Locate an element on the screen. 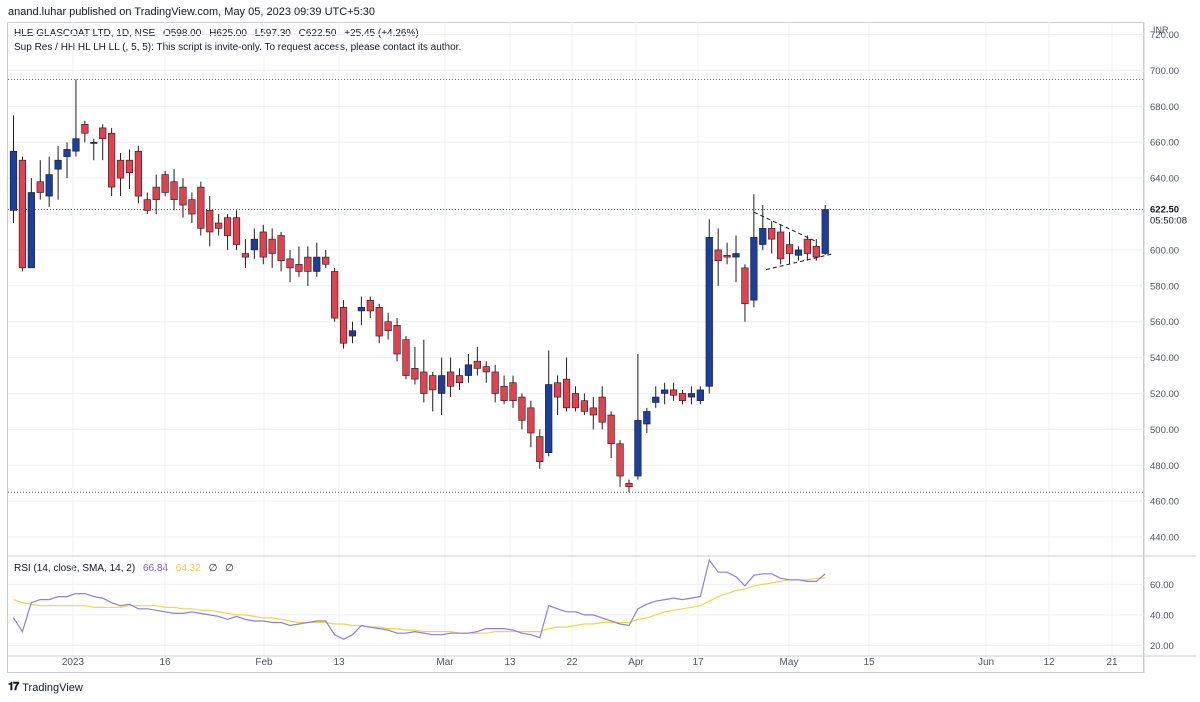  price-tick-label: 600.00 is located at coordinates (1164, 250).